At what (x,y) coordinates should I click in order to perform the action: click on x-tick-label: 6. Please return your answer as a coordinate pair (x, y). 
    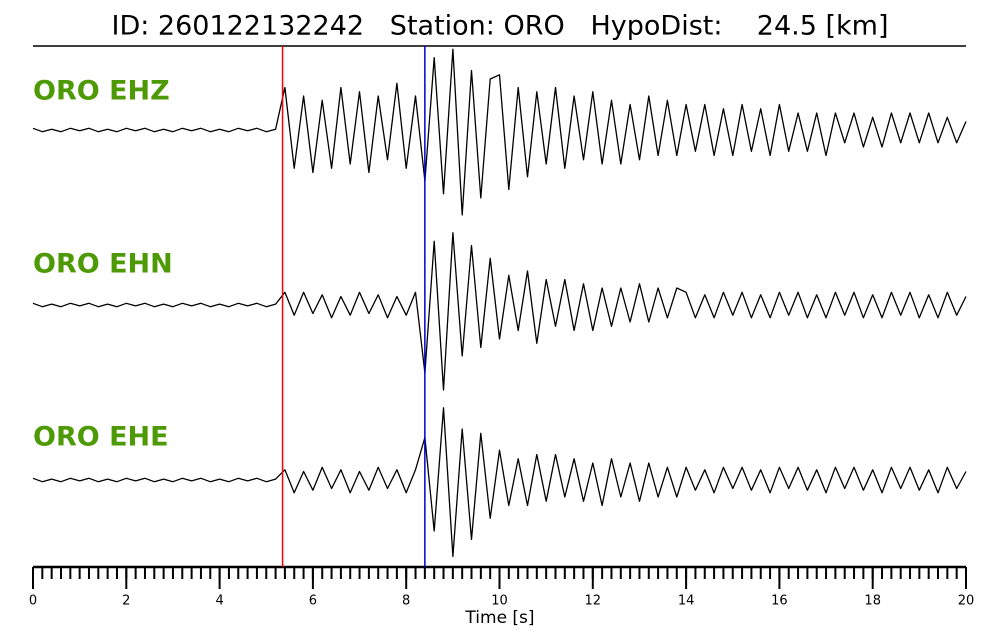
    Looking at the image, I should click on (313, 601).